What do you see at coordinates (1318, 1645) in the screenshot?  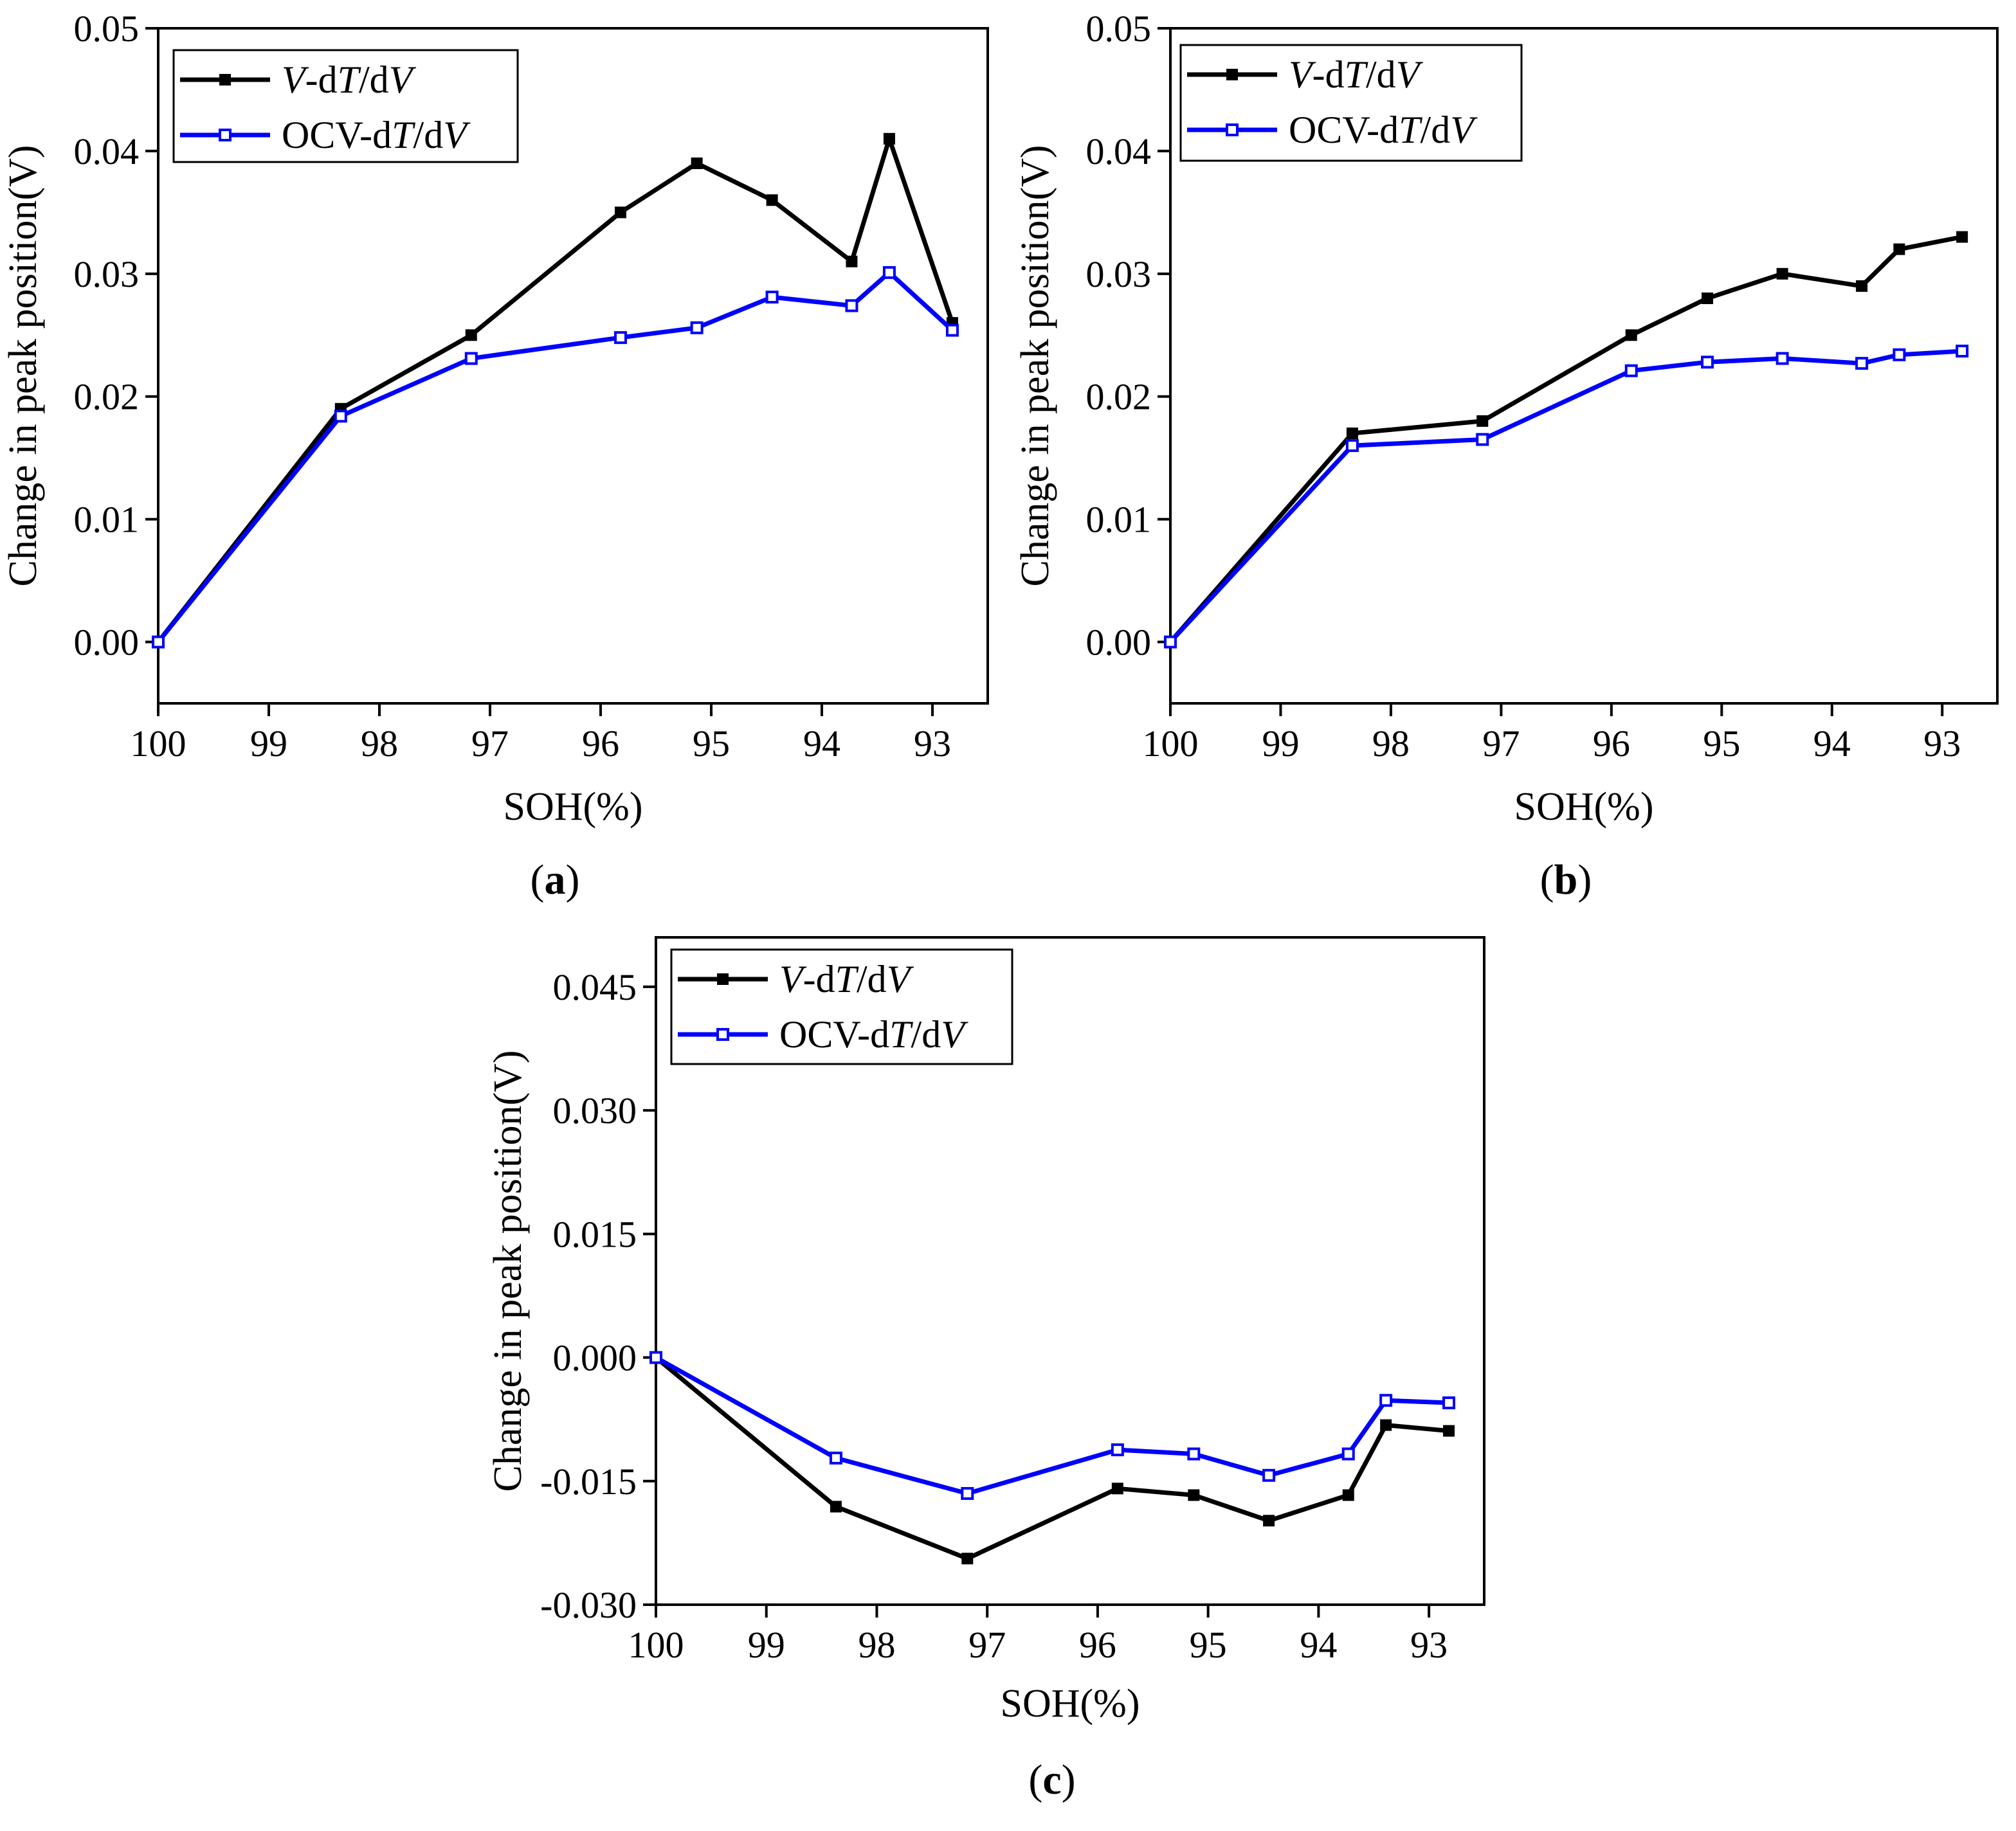 I see `x-tick-label: 94` at bounding box center [1318, 1645].